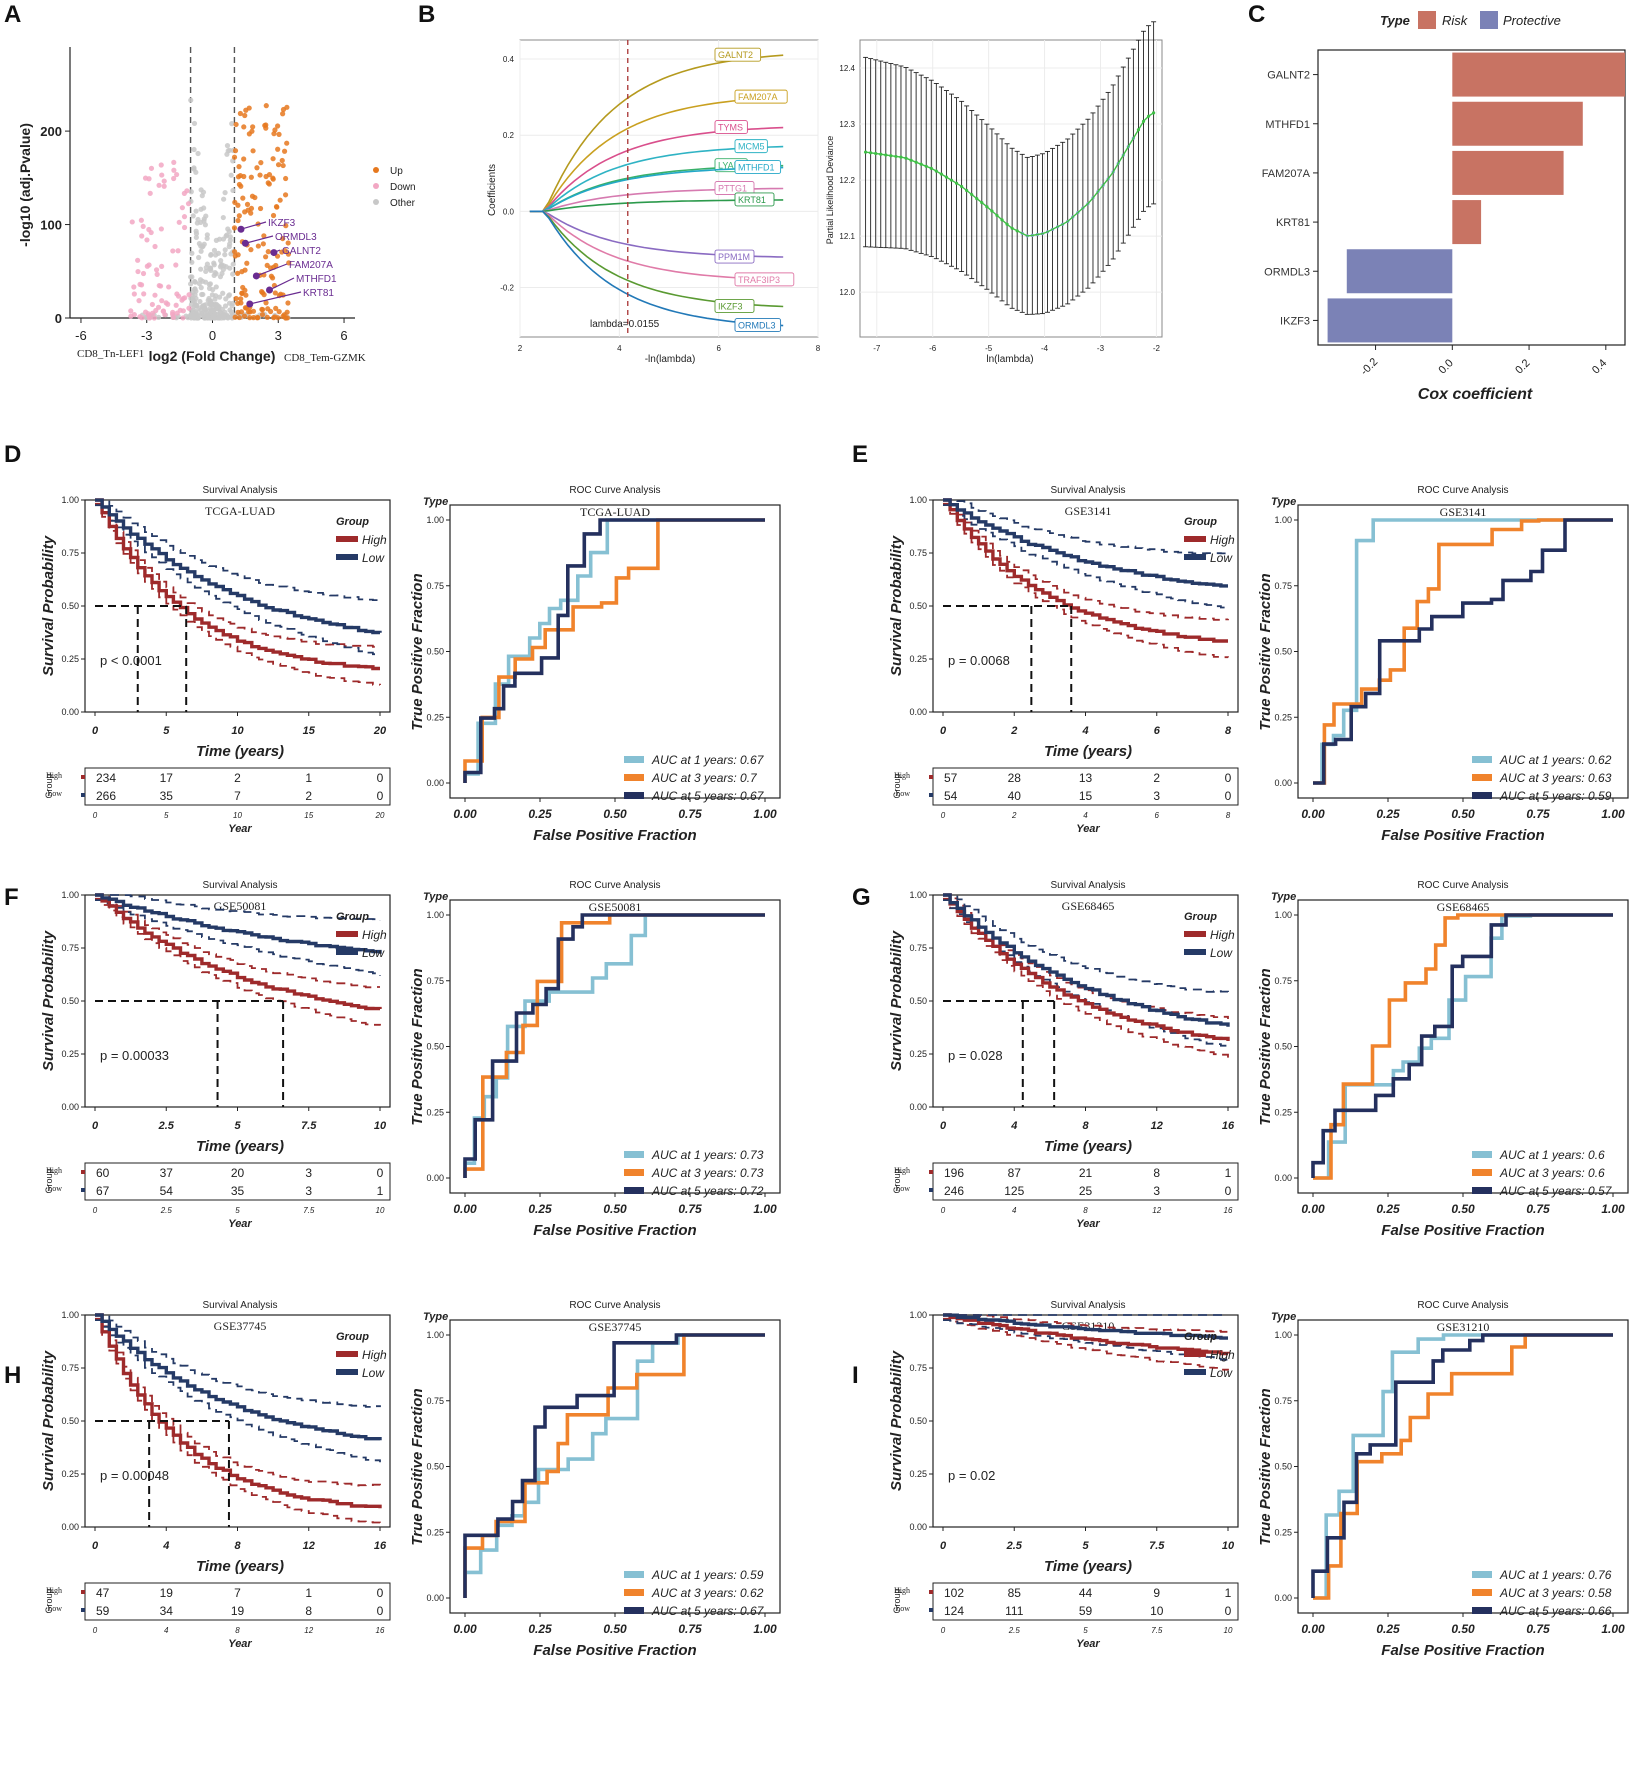 This screenshot has width=1639, height=1792. Describe the element at coordinates (1228, 1173) in the screenshot. I see `risk-count-high: 1` at that location.